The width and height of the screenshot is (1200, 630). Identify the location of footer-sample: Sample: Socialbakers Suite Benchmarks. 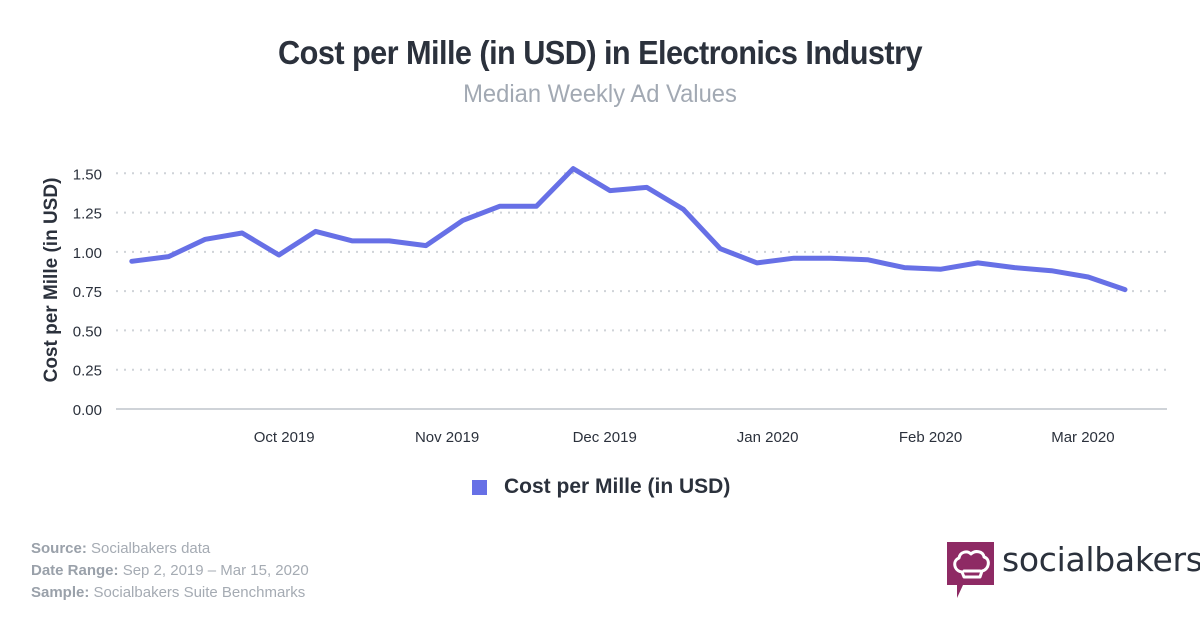
(170, 593).